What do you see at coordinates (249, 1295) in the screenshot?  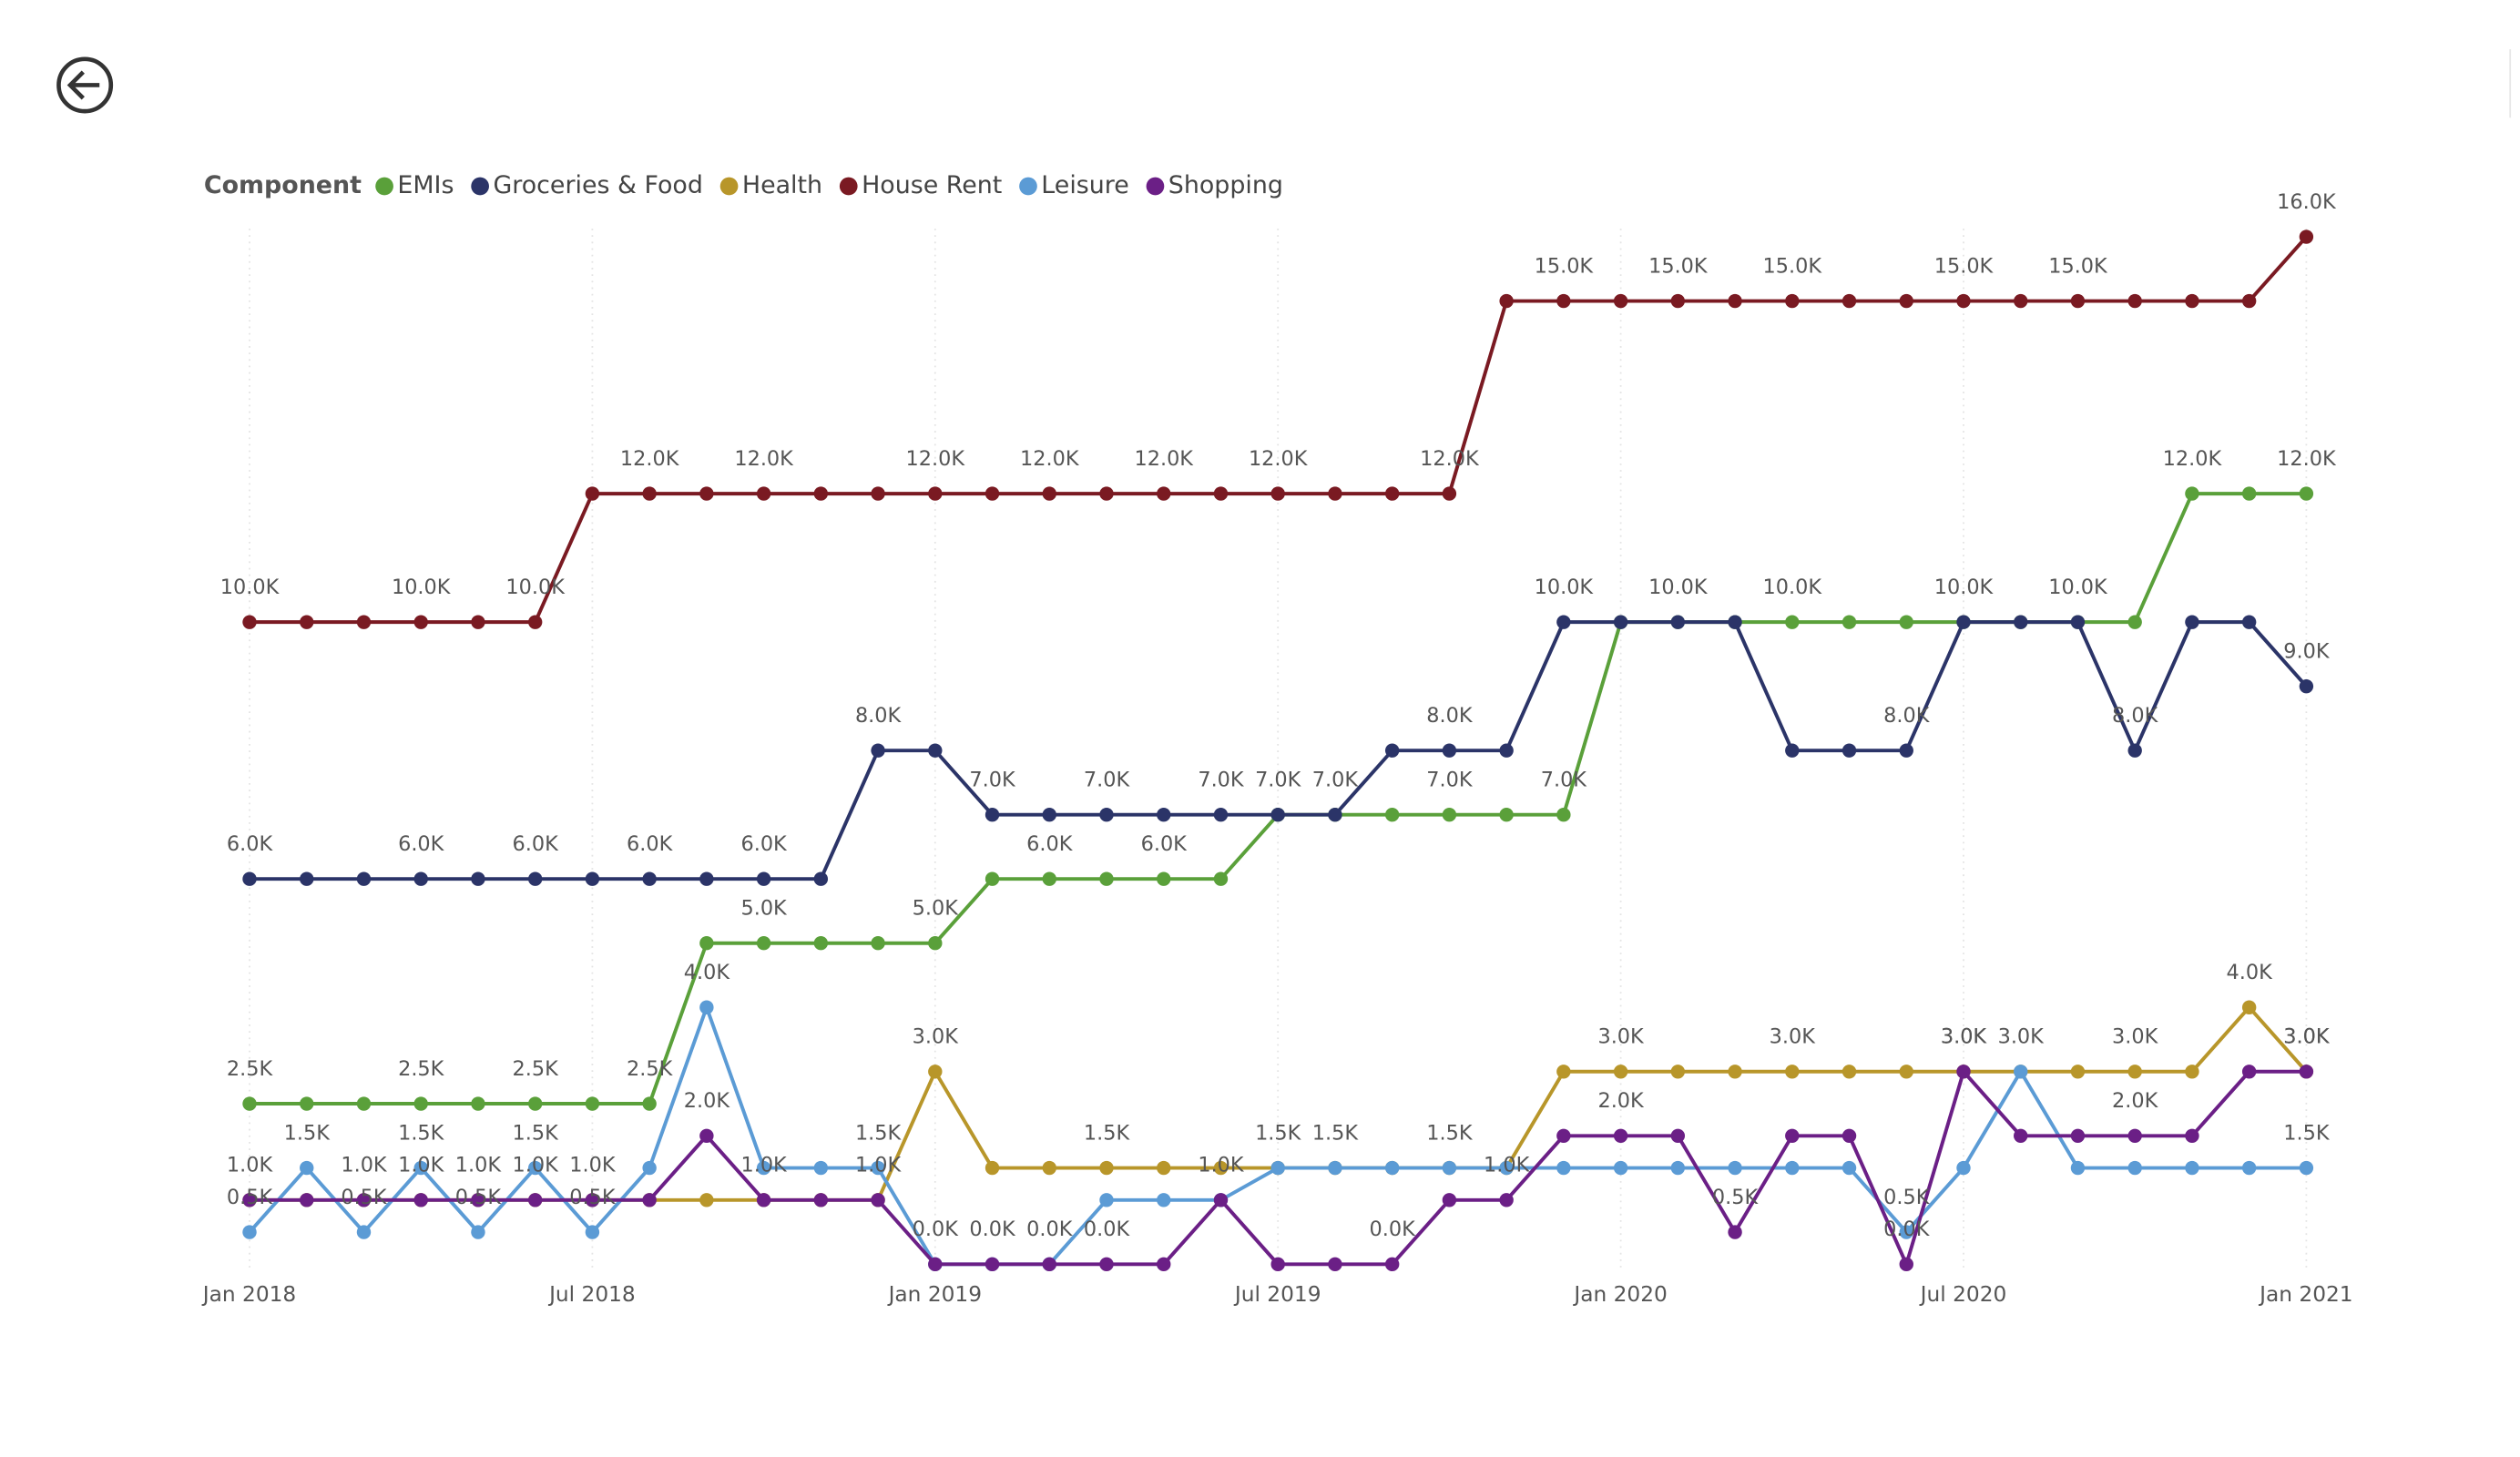 I see `x-tick-label: Jan 2018` at bounding box center [249, 1295].